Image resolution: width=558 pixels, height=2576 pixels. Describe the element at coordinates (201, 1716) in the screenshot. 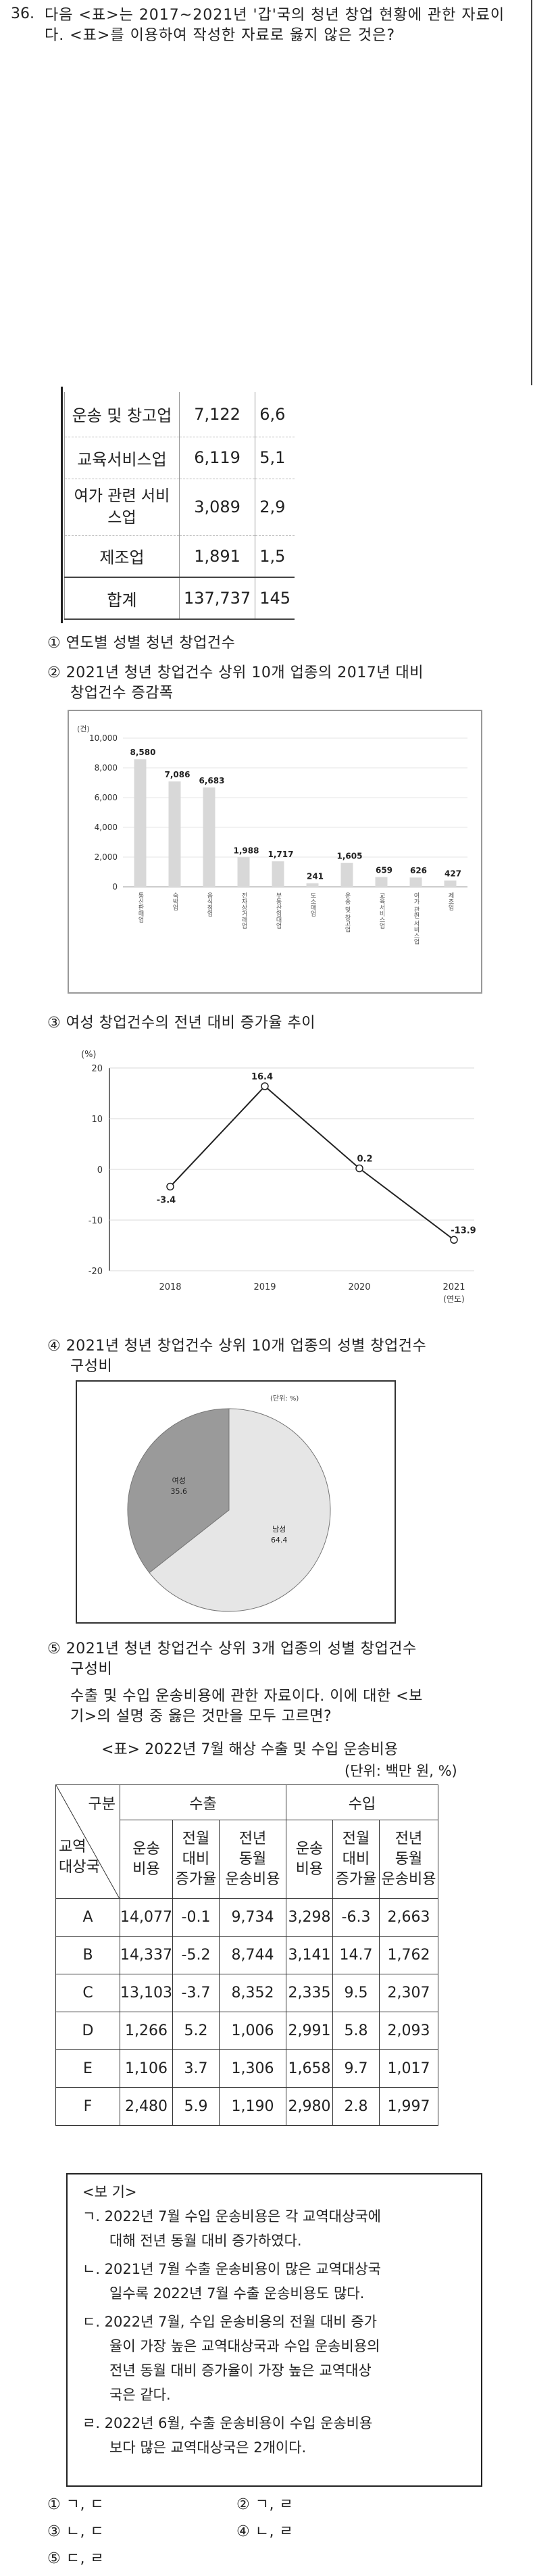

I see `passage2-line2: 기>의 설명 중 옳은 것만을 모두 고르면?` at that location.